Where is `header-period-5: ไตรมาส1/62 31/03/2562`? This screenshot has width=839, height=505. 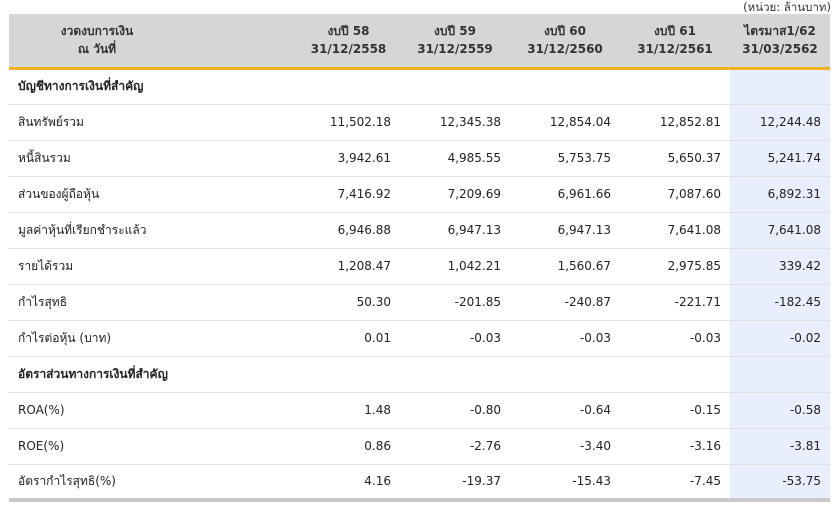
header-period-5: ไตรมาส1/62 31/03/2562 is located at coordinates (780, 42).